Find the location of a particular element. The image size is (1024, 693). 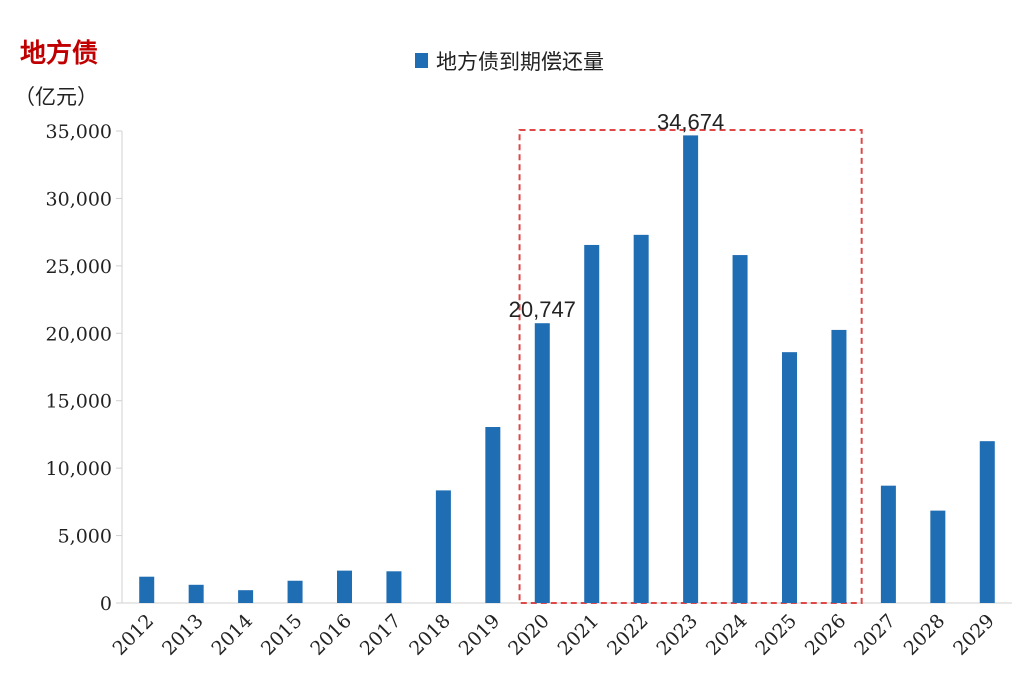

y-tick-label: 30,000 is located at coordinates (79, 199).